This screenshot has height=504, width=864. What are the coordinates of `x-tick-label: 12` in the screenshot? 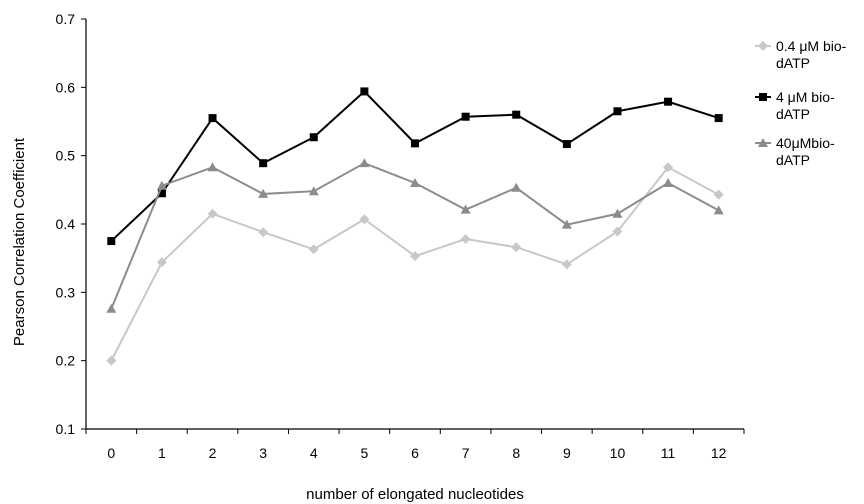 It's located at (719, 453).